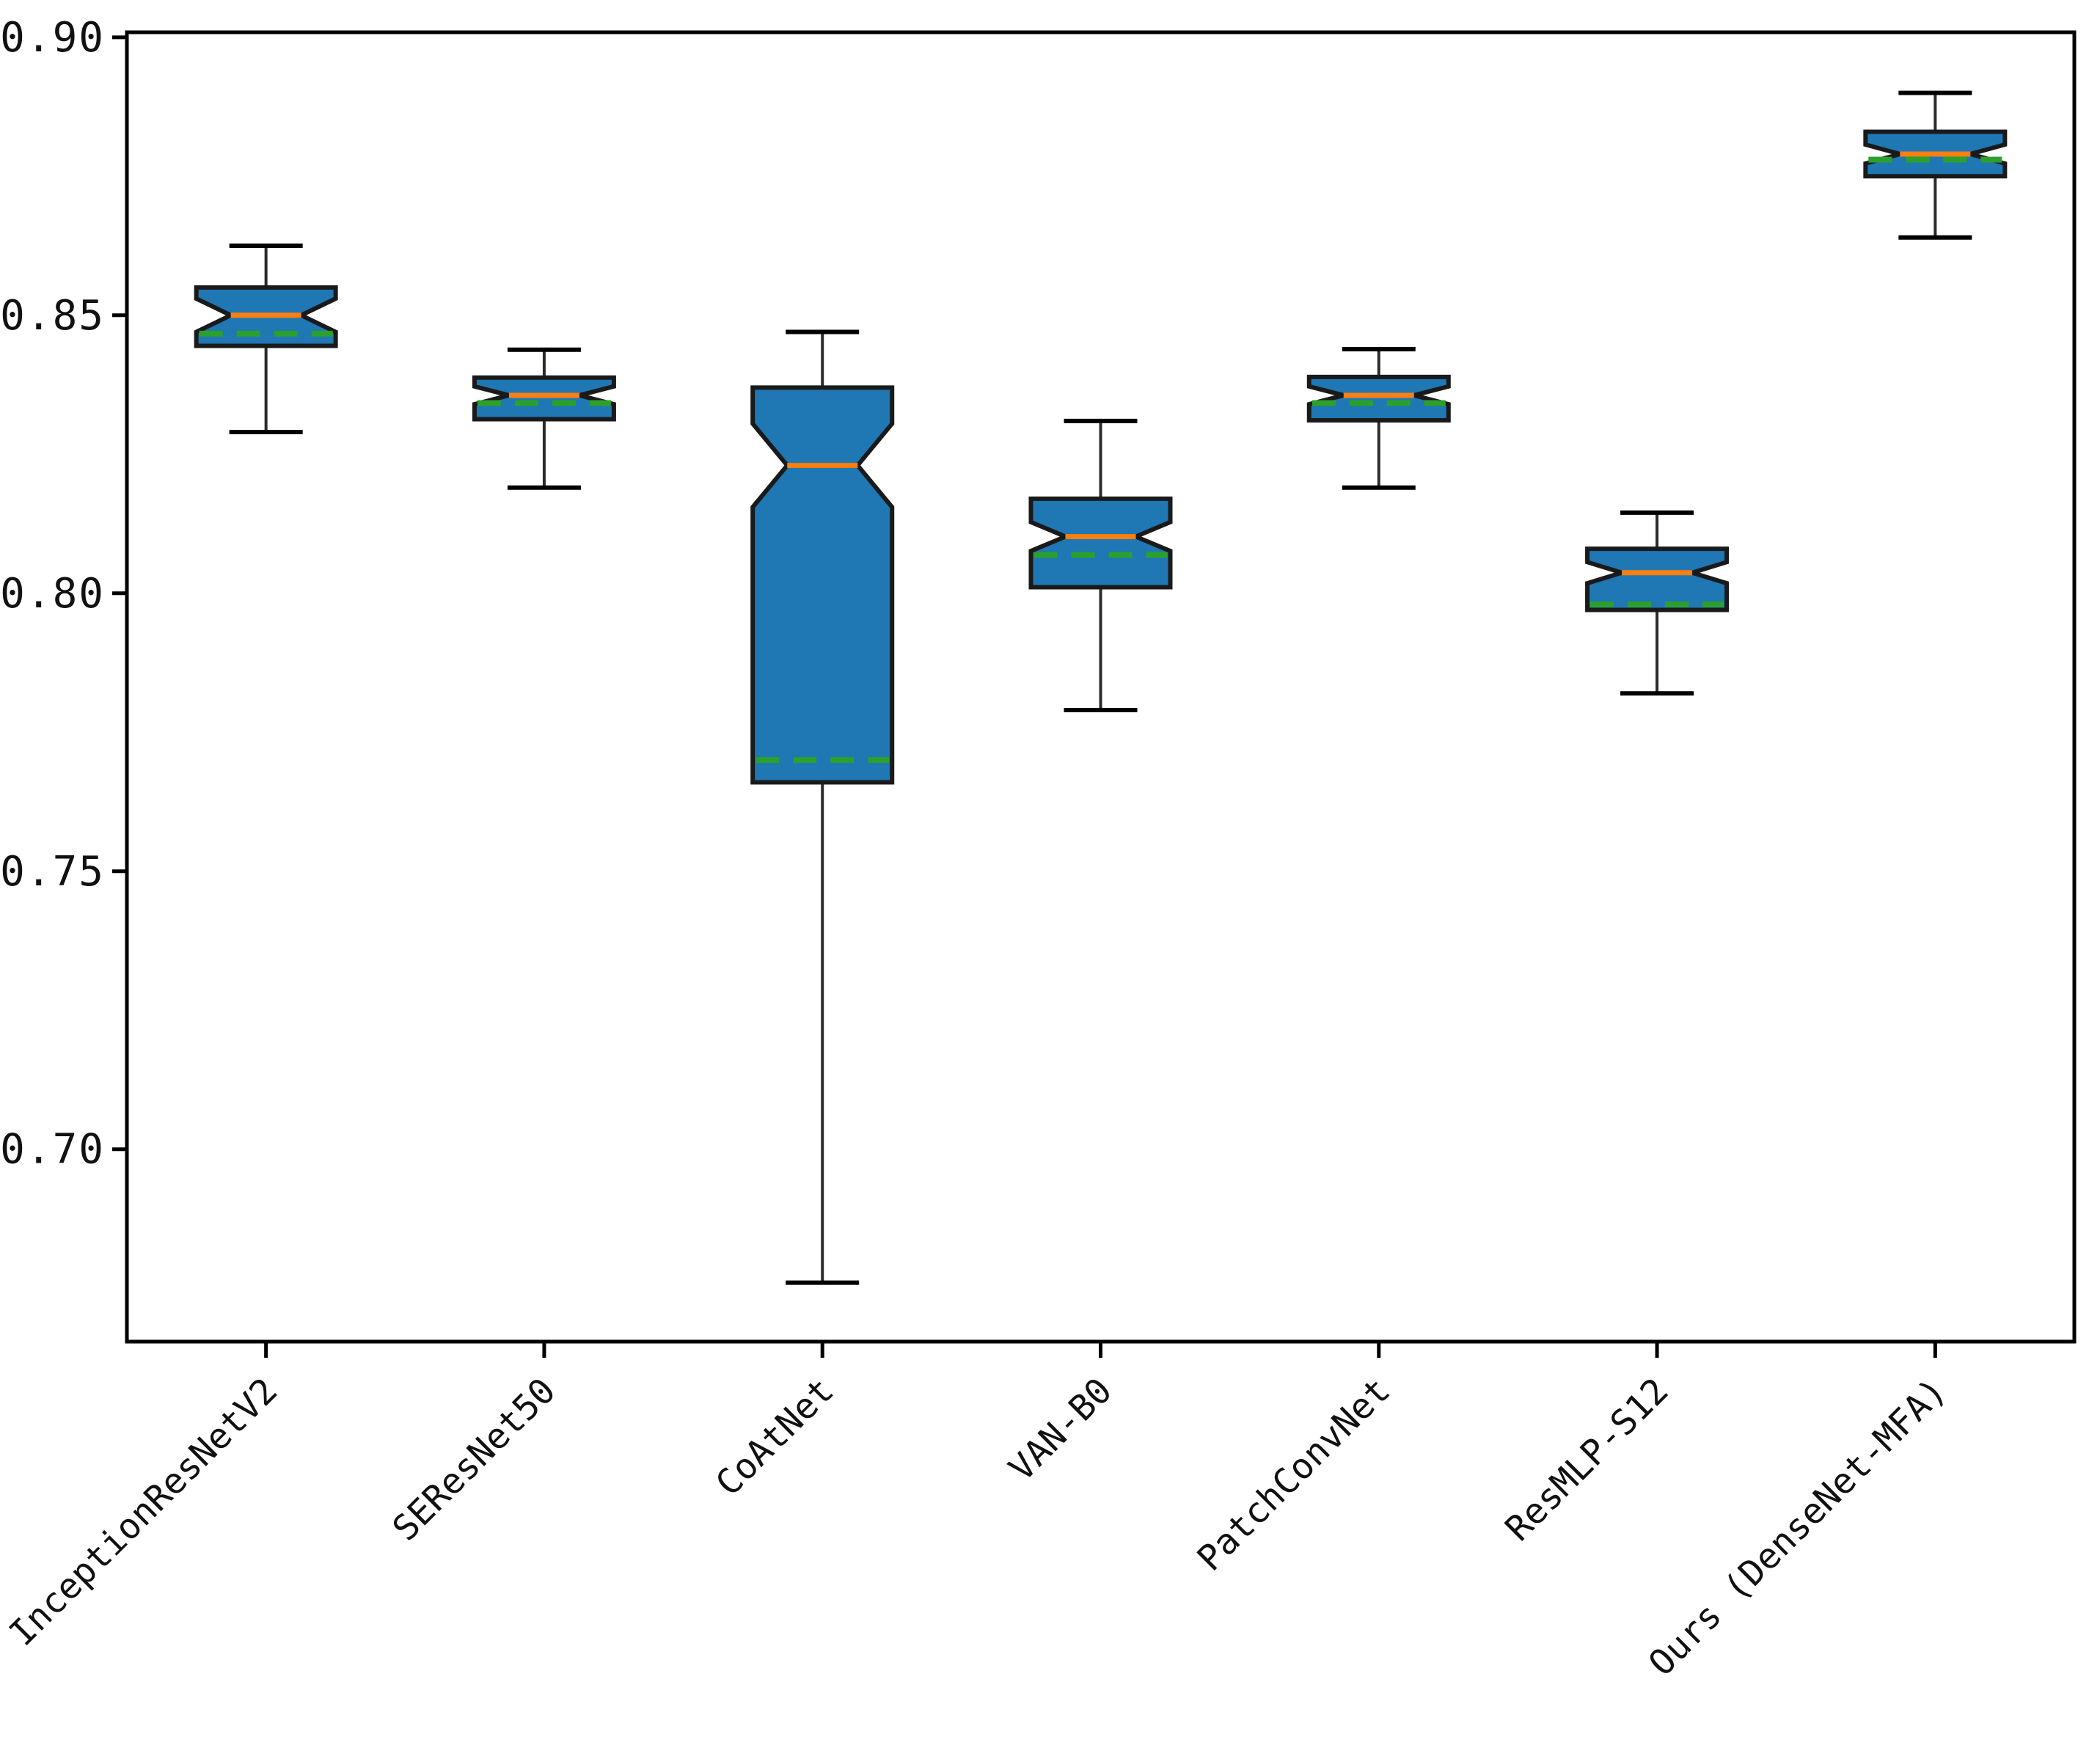 This screenshot has width=2100, height=1748. What do you see at coordinates (1587, 1459) in the screenshot?
I see `x-tick-label: ResMLP-S12` at bounding box center [1587, 1459].